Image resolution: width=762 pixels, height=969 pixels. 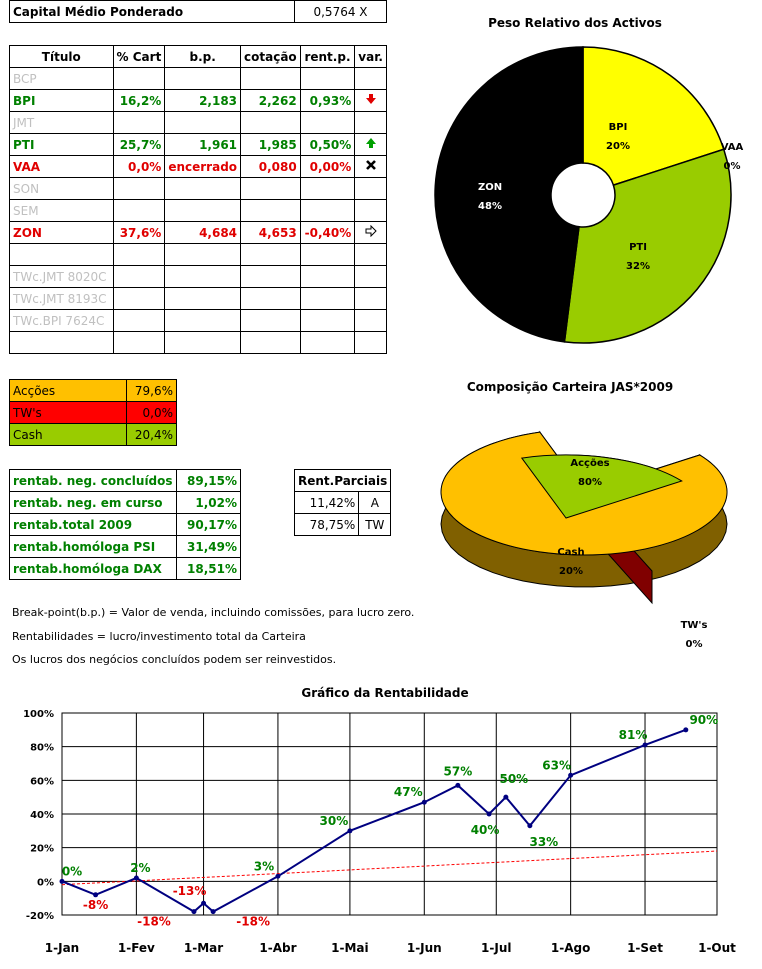 I want to click on allocation-row: TW's 0,0%, so click(x=93, y=412).